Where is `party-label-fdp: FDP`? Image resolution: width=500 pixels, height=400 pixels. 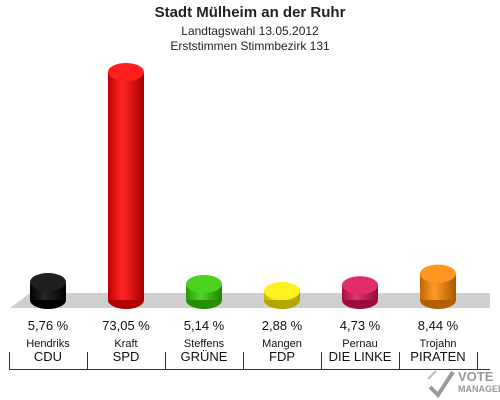 party-label-fdp: FDP is located at coordinates (282, 356).